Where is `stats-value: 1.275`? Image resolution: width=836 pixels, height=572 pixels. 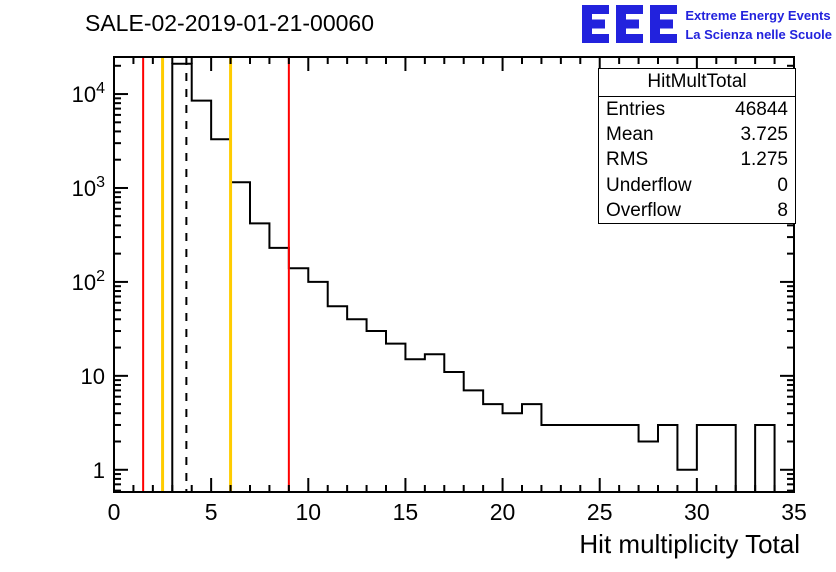 stats-value: 1.275 is located at coordinates (764, 160).